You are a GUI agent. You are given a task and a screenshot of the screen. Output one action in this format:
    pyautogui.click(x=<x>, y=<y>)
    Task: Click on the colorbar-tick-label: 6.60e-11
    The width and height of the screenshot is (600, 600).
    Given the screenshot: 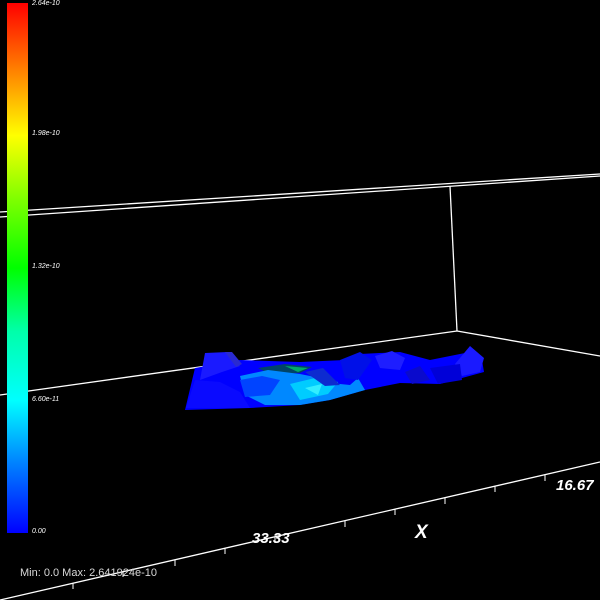 What is the action you would take?
    pyautogui.click(x=46, y=399)
    